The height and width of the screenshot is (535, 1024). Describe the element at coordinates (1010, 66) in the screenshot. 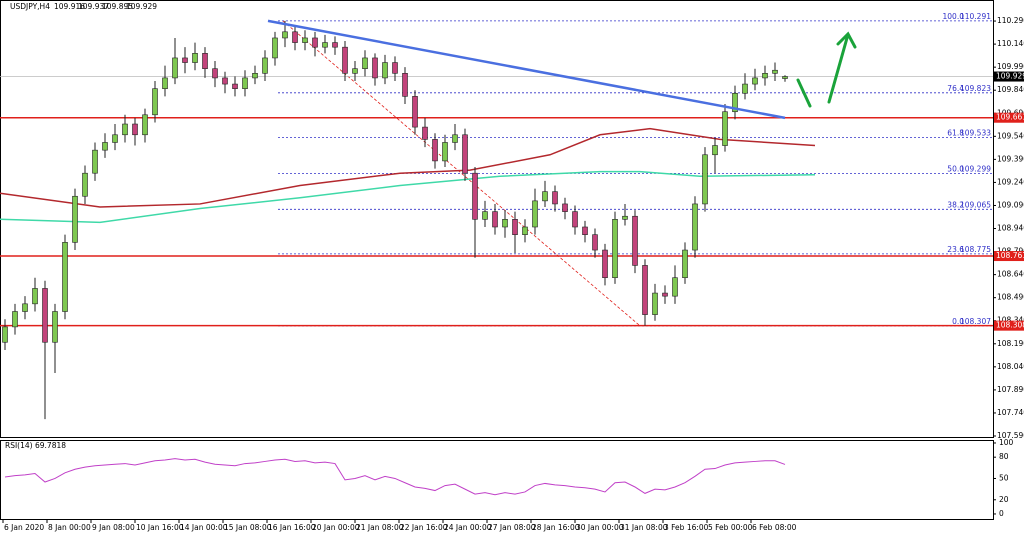

I see `y-tick-label: 109.990` at that location.